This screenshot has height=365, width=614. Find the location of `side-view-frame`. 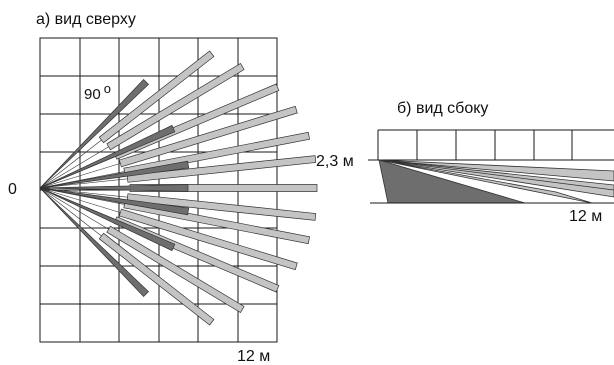

side-view-frame is located at coordinates (491, 181).